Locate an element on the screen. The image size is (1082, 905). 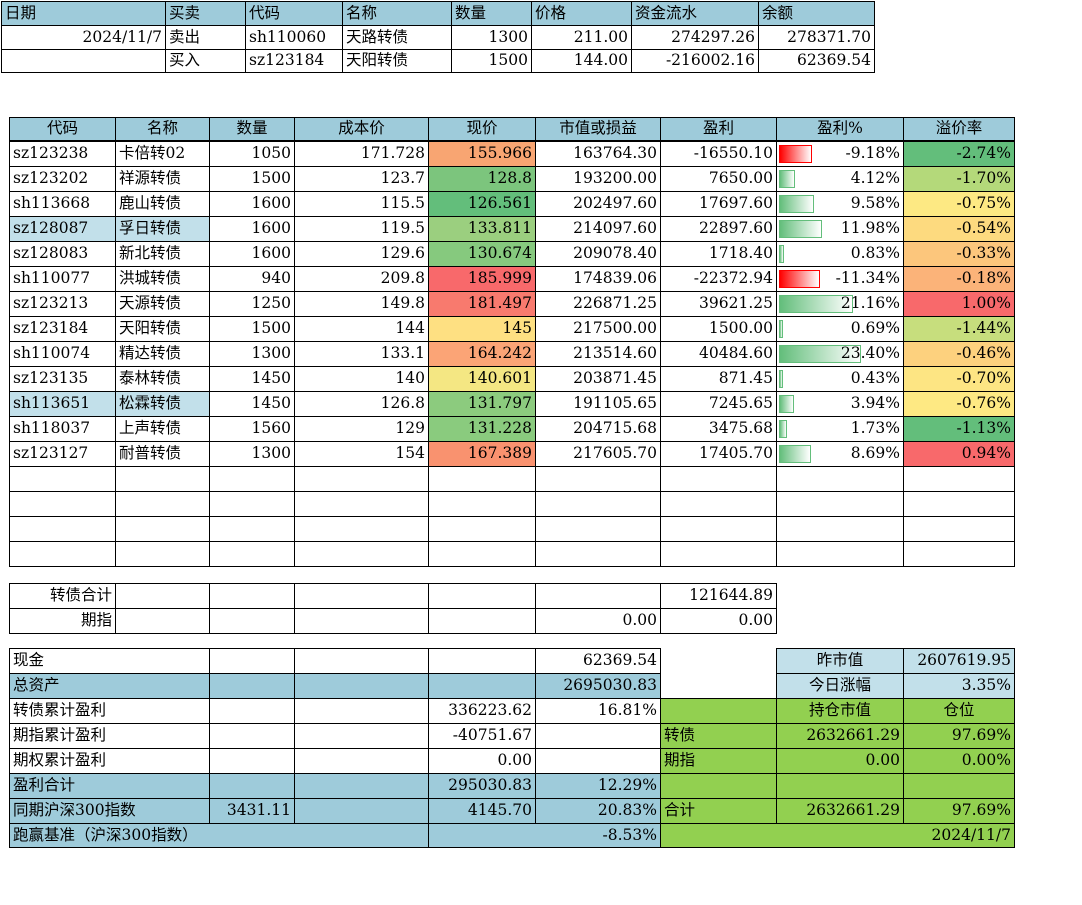
holdings-premium-cell: -0.46% is located at coordinates (959, 354).